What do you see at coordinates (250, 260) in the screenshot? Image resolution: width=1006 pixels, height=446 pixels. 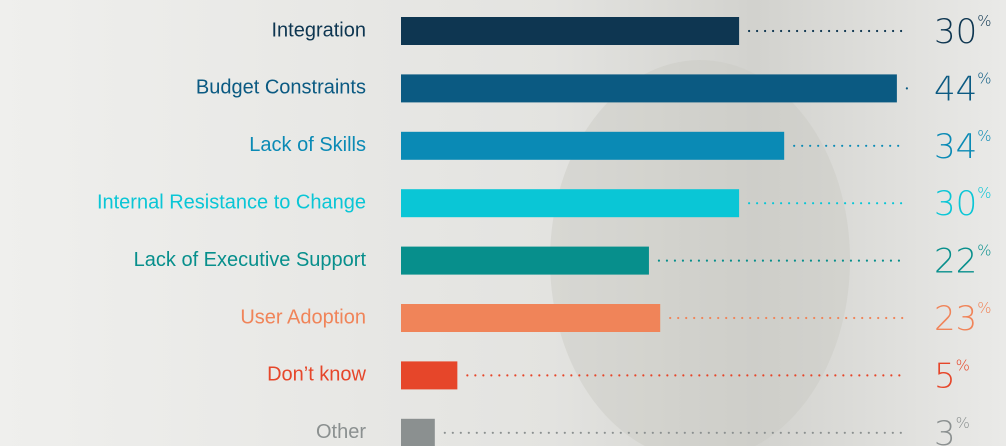 I see `category-label: Lack of Executive Support` at bounding box center [250, 260].